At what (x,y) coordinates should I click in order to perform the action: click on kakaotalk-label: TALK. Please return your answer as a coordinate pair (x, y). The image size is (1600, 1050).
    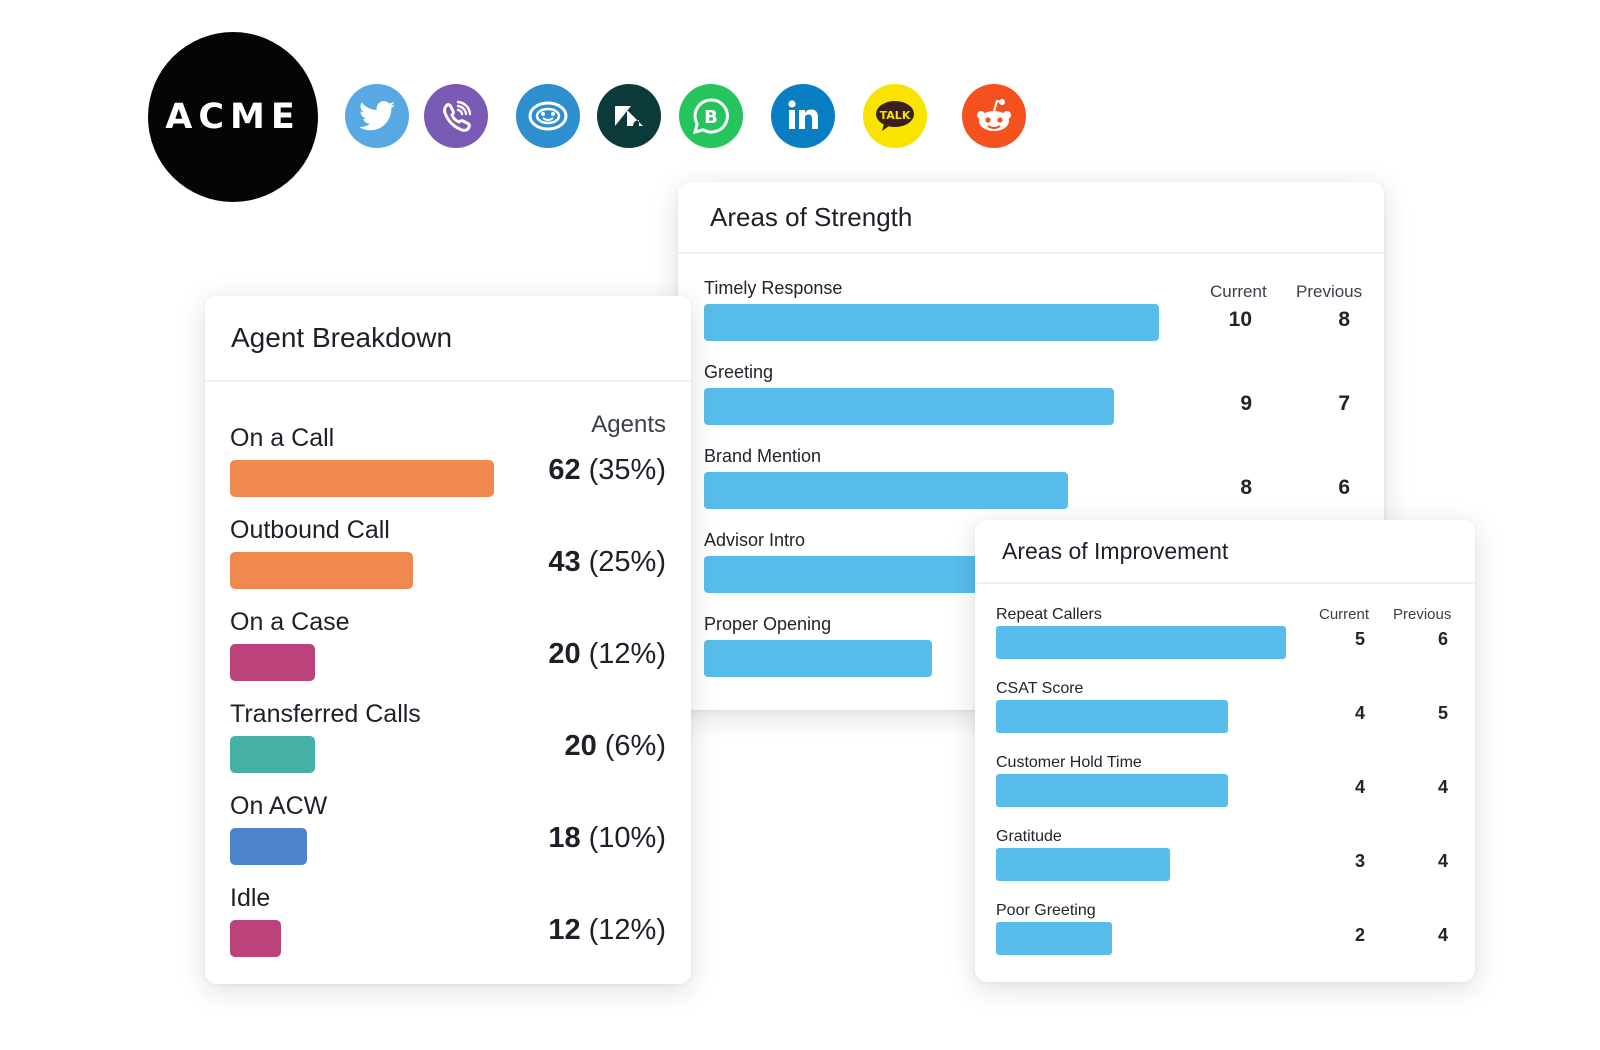
    Looking at the image, I should click on (895, 115).